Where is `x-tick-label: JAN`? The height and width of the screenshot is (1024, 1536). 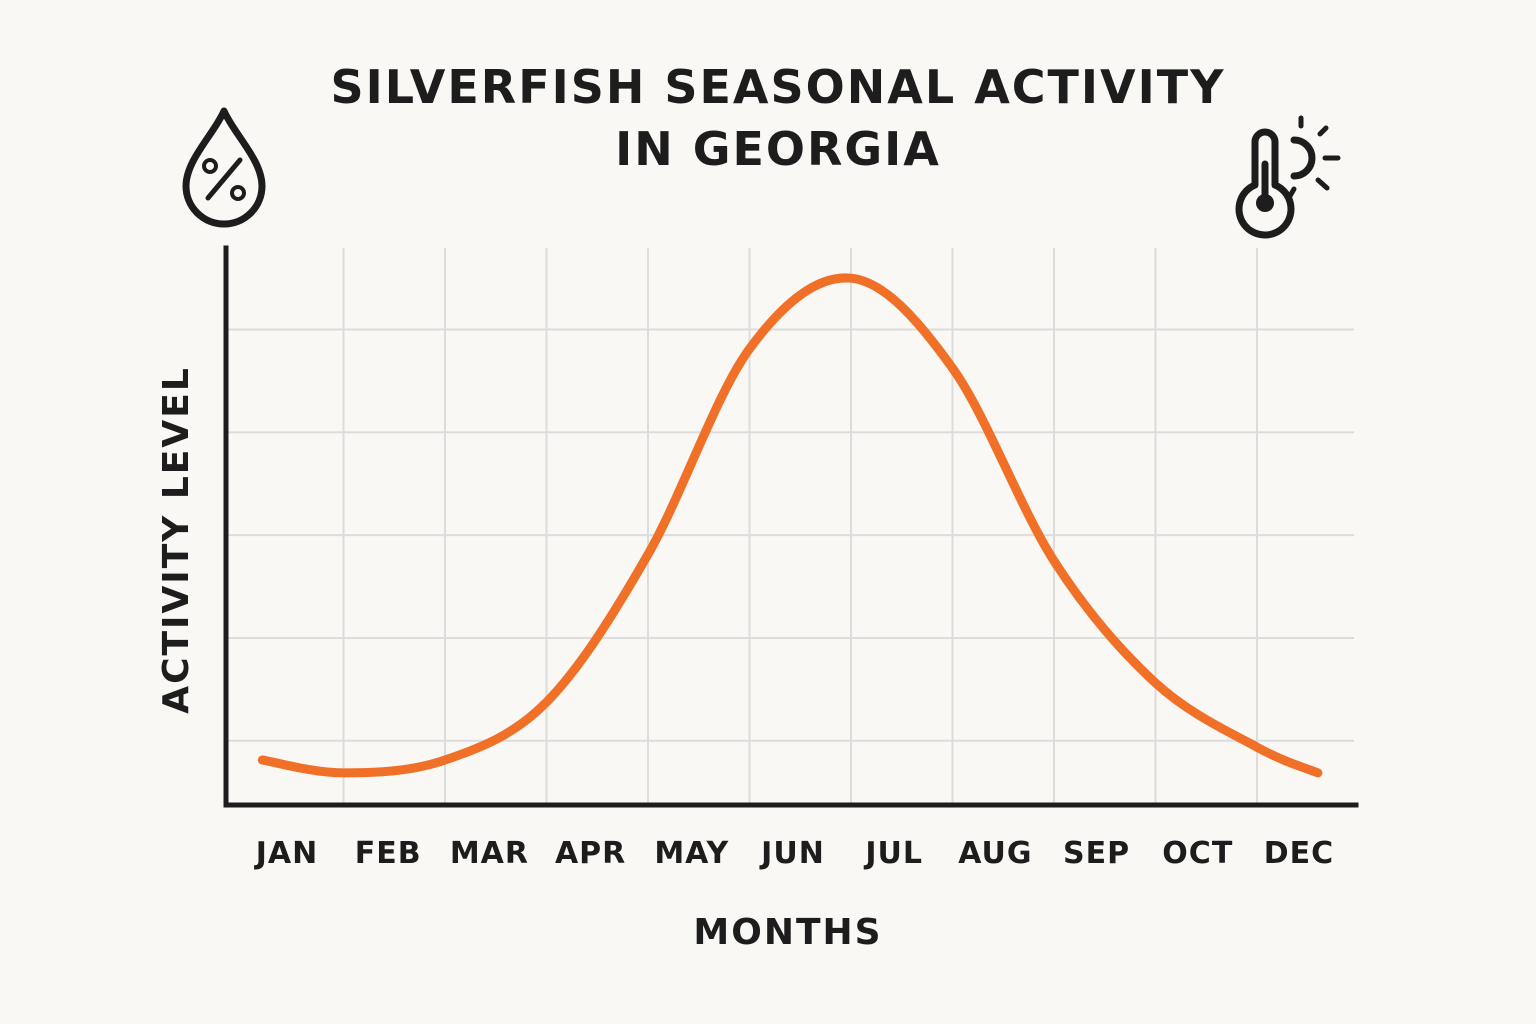 x-tick-label: JAN is located at coordinates (286, 853).